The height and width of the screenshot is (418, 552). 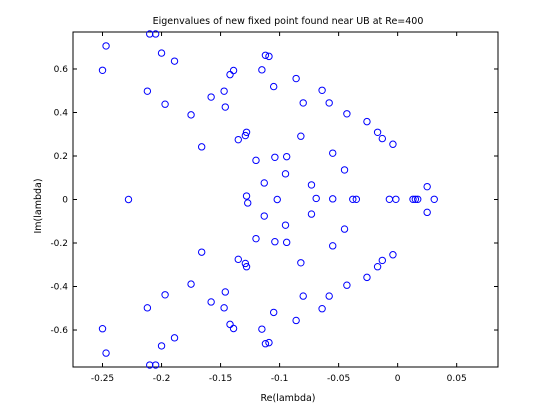 What do you see at coordinates (280, 379) in the screenshot?
I see `x-tick-label: -0.1` at bounding box center [280, 379].